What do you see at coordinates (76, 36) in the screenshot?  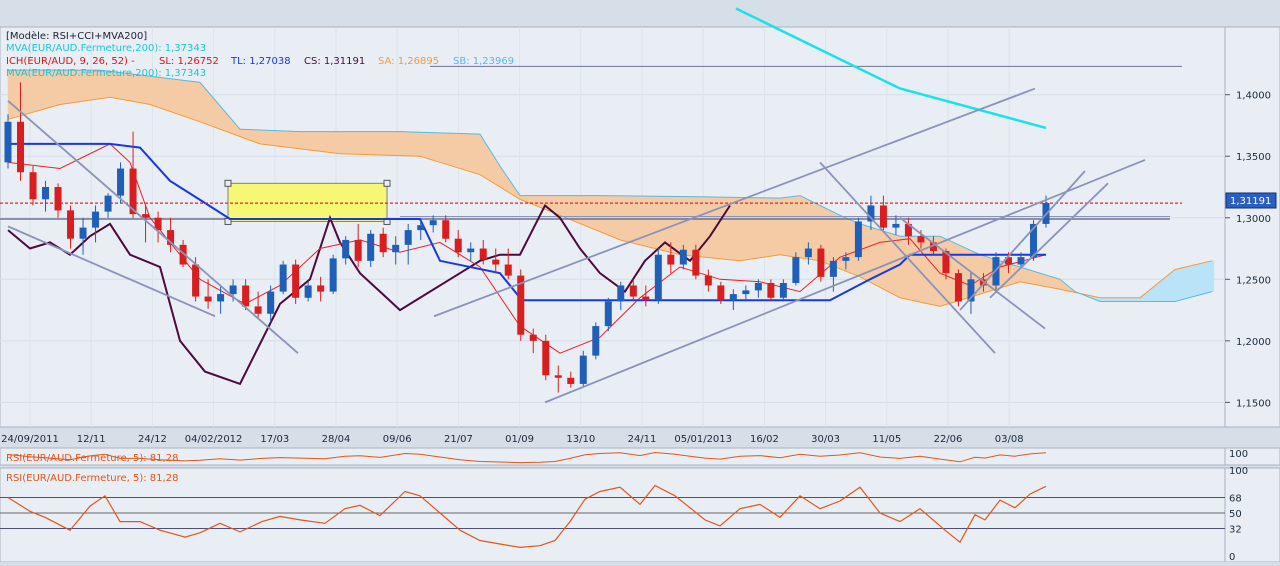 I see `legend-model: [Modèle: RSI+CCI+MVA200]` at bounding box center [76, 36].